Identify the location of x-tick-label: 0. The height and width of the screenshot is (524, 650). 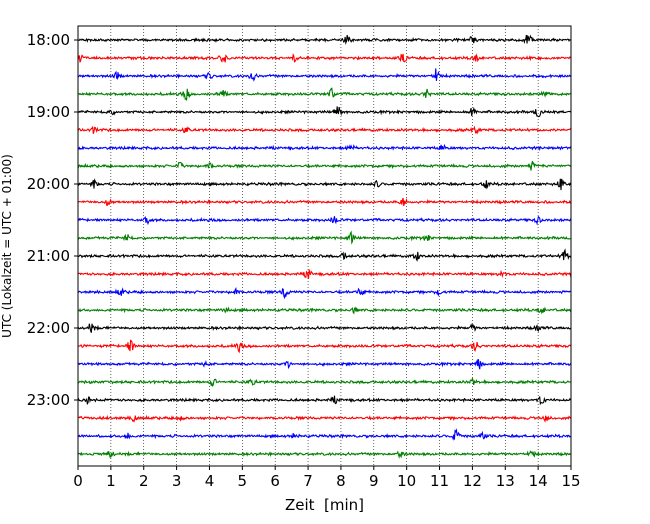
(78, 481).